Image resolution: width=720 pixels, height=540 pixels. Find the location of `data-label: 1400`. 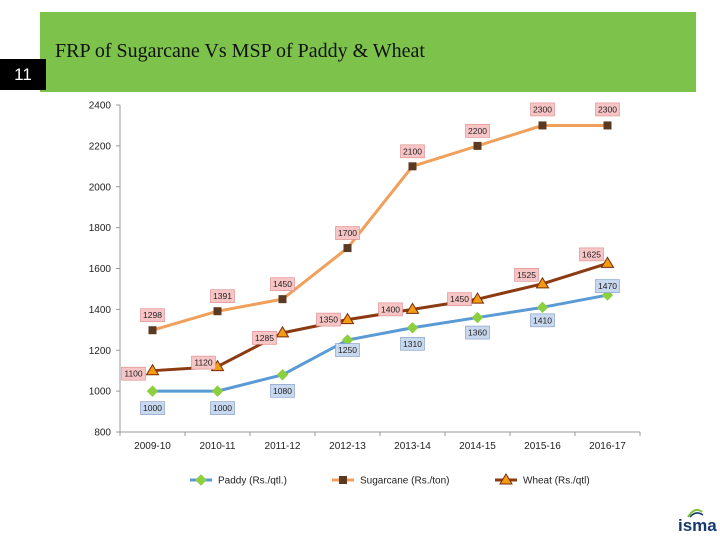

data-label: 1400 is located at coordinates (390, 309).